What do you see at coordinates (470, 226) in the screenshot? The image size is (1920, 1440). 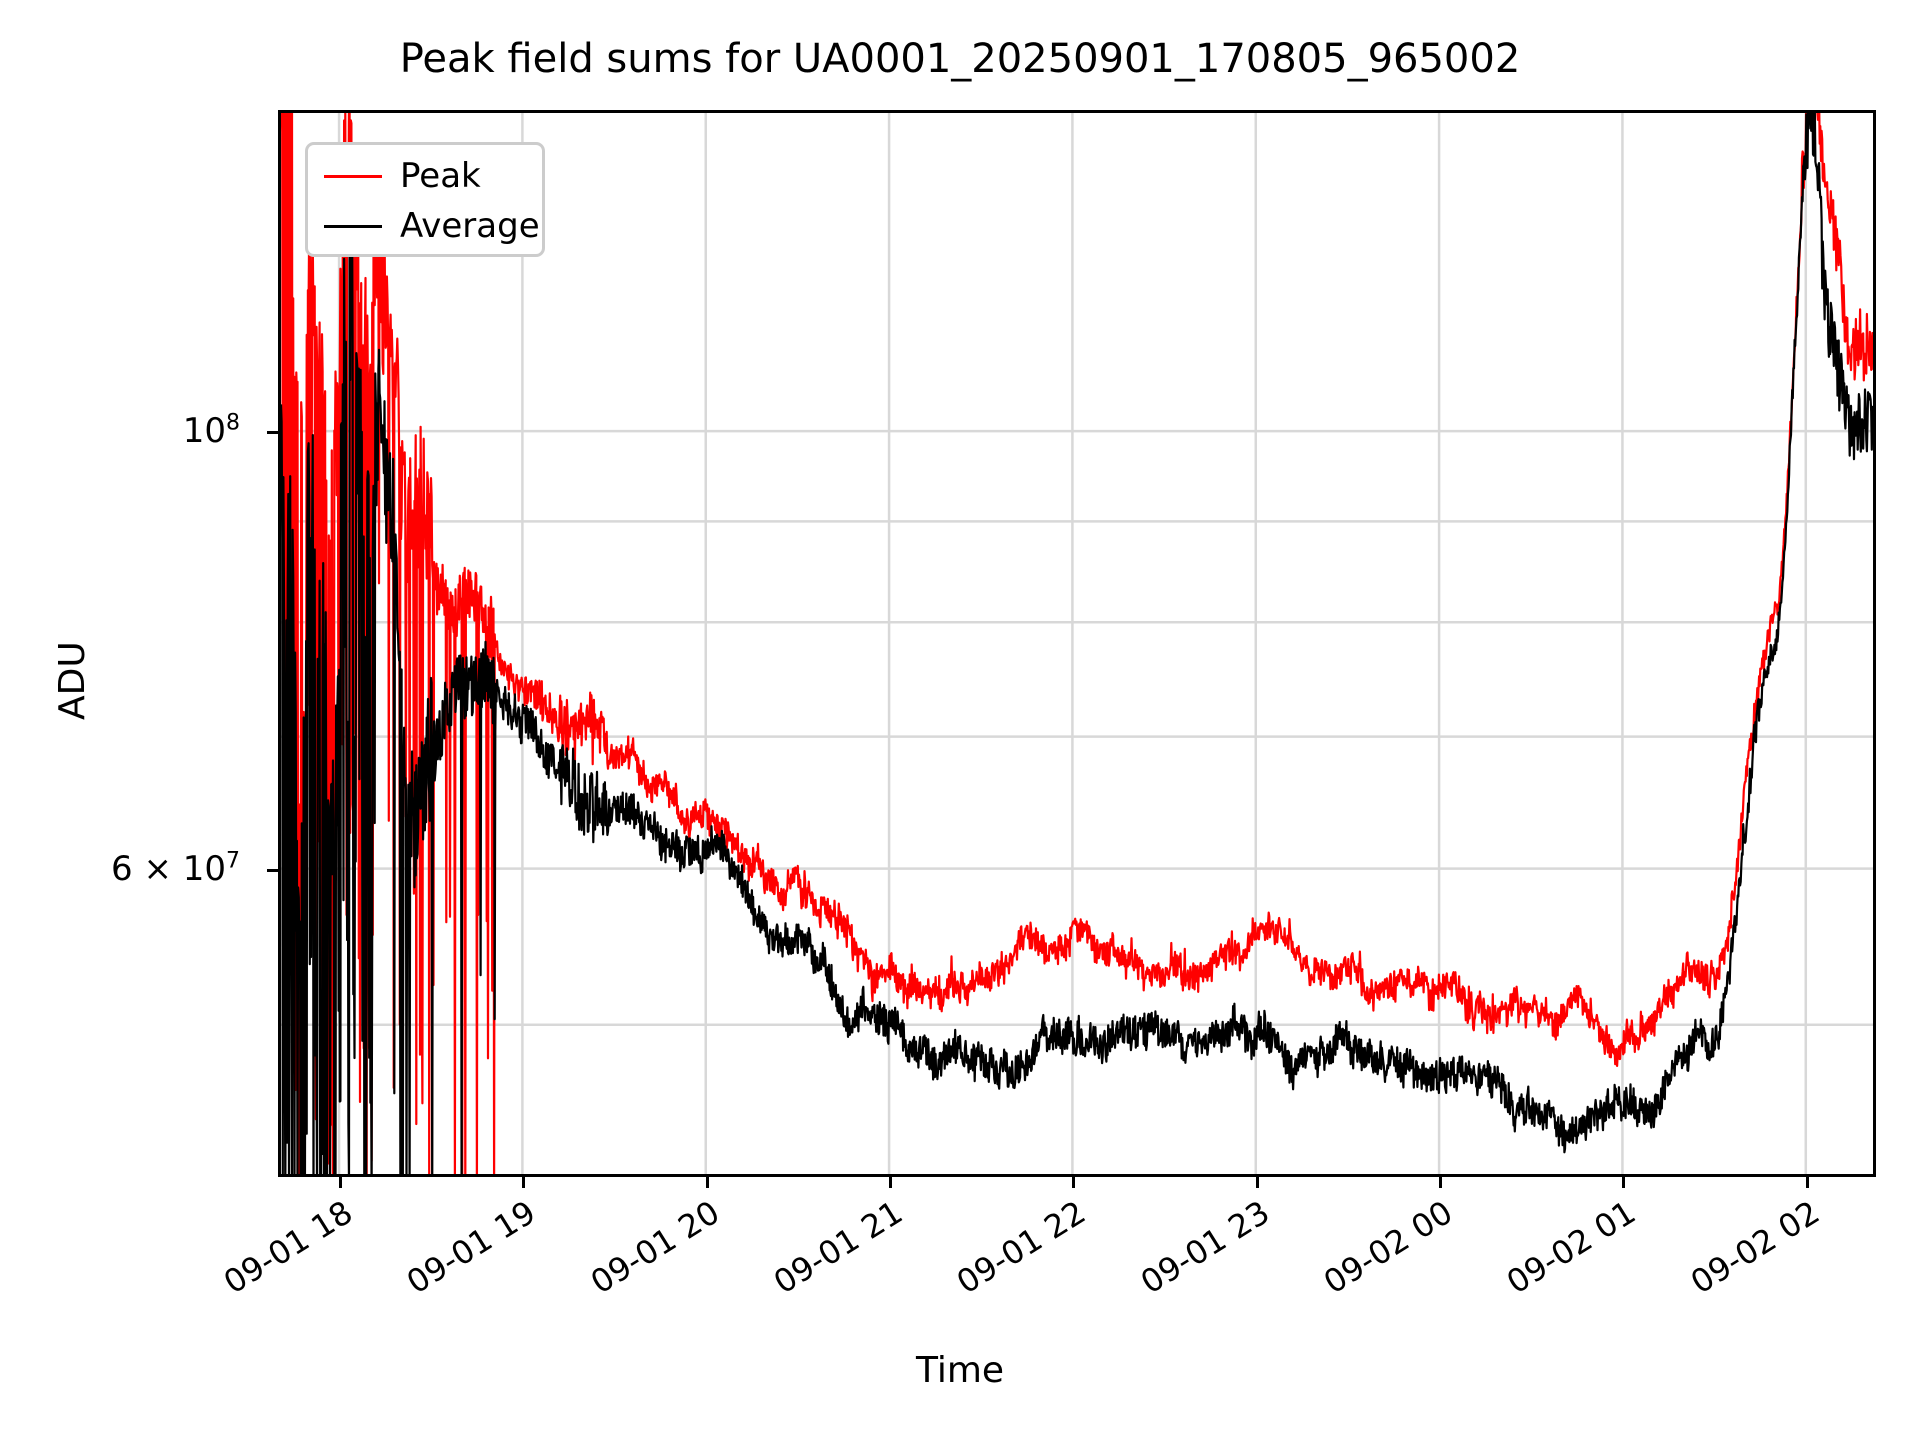 I see `legend-label-average: Average` at bounding box center [470, 226].